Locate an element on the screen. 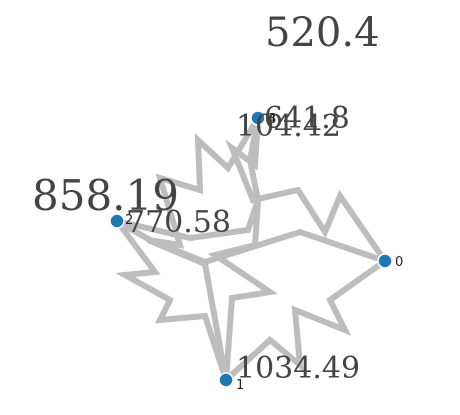 This screenshot has width=460, height=415. node-id-label-2: 2 is located at coordinates (129, 220).